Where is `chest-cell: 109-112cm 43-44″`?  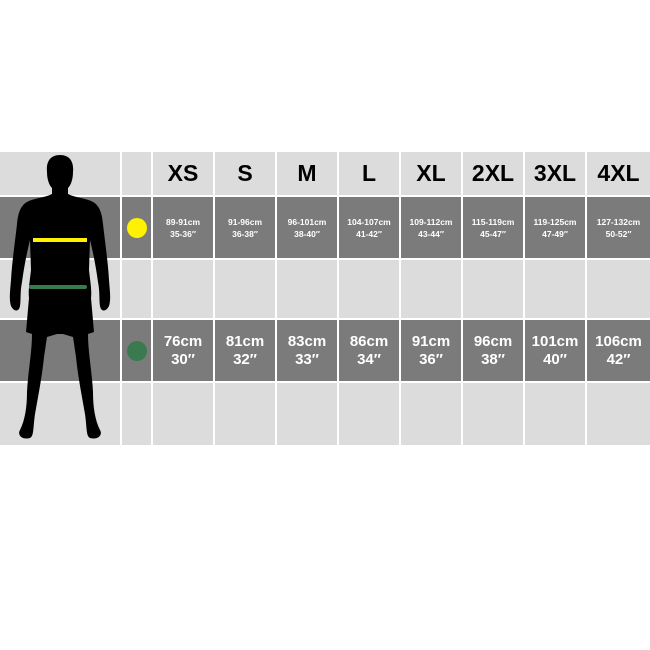 chest-cell: 109-112cm 43-44″ is located at coordinates (431, 227).